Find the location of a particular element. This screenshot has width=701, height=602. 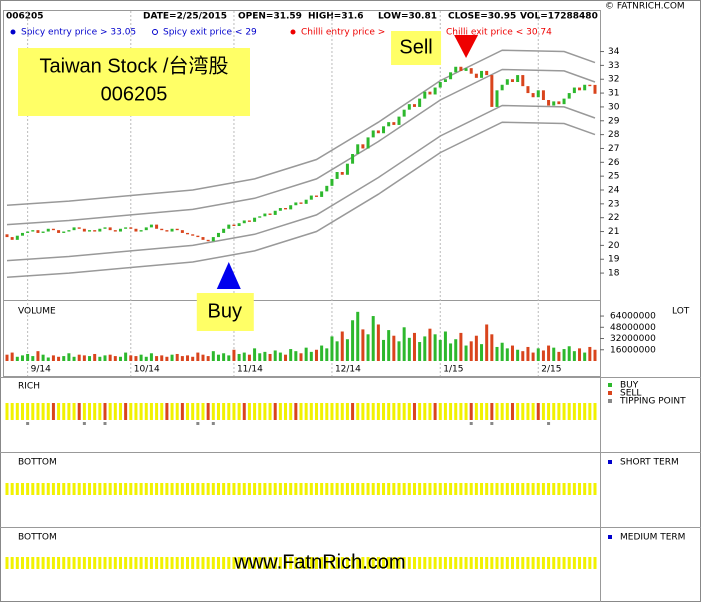

y-tick-label: 23 is located at coordinates (613, 204).